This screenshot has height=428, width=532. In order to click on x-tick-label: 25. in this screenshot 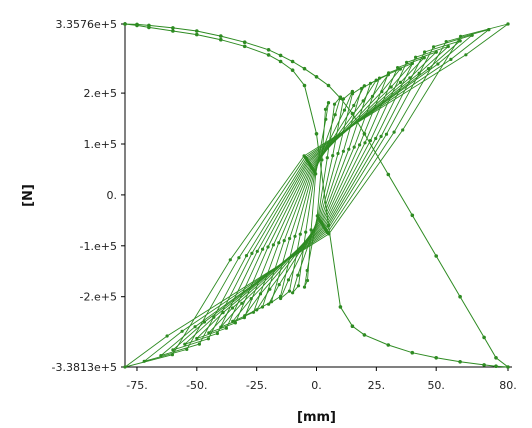, I will do `click(377, 385)`.